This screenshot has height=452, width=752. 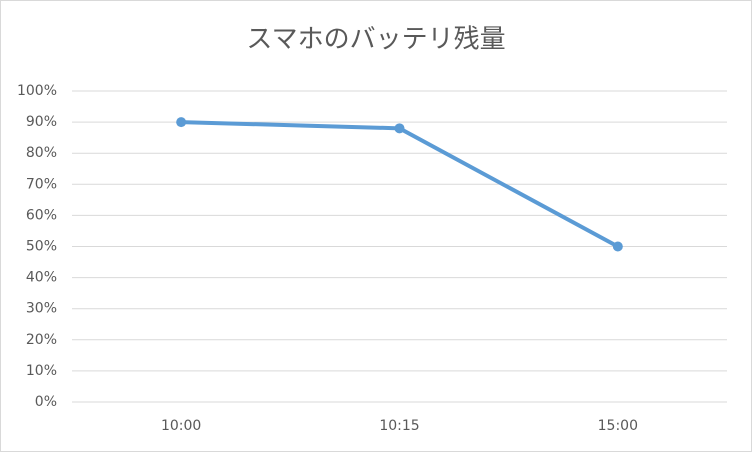 What do you see at coordinates (618, 426) in the screenshot?
I see `x-tick-label: 15:00` at bounding box center [618, 426].